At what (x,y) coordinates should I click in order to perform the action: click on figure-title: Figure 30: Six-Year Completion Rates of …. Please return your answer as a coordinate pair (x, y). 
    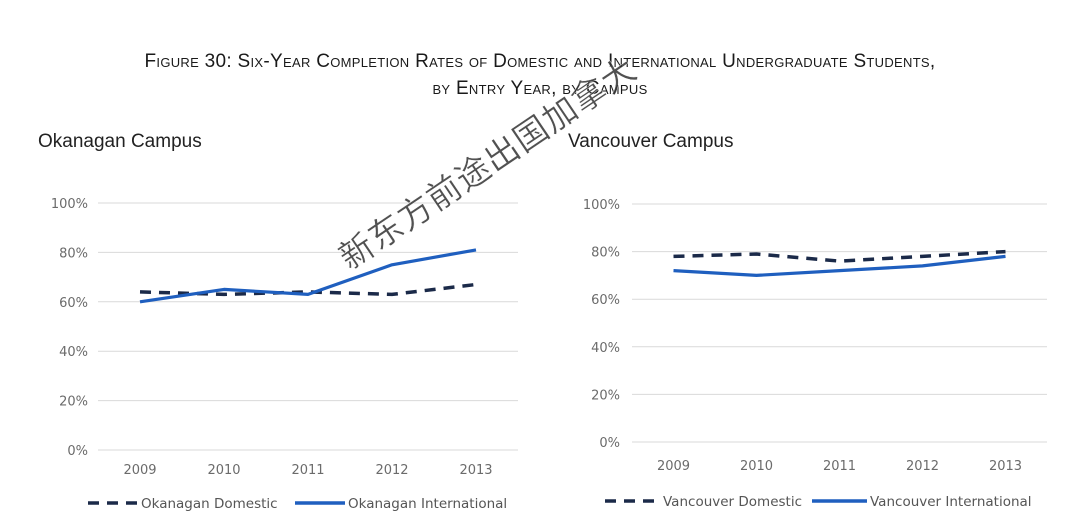
    Looking at the image, I should click on (540, 75).